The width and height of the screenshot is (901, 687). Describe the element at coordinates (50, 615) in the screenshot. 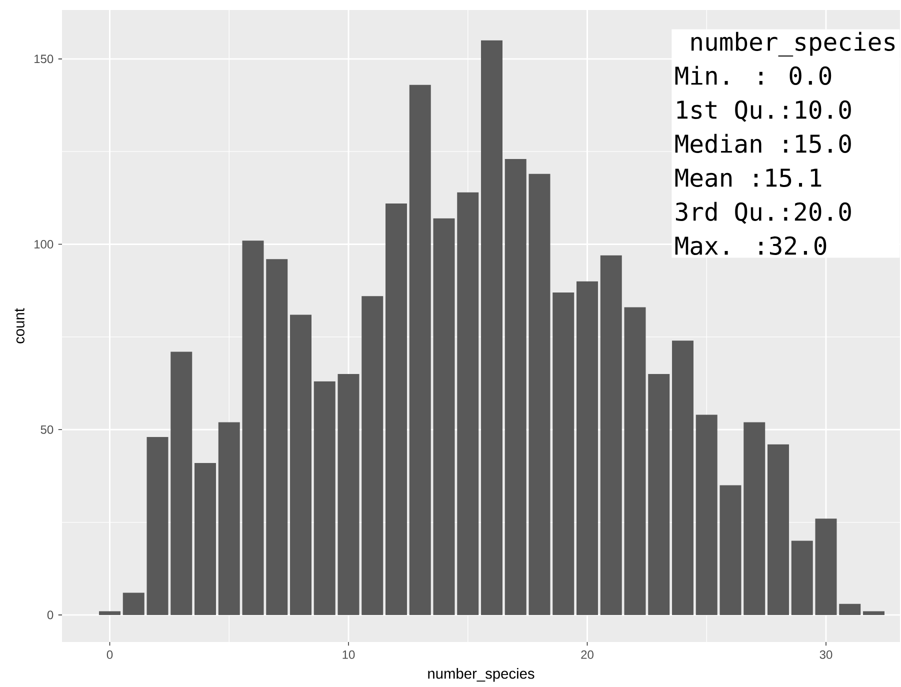

I see `y-tick-label: 0` at that location.